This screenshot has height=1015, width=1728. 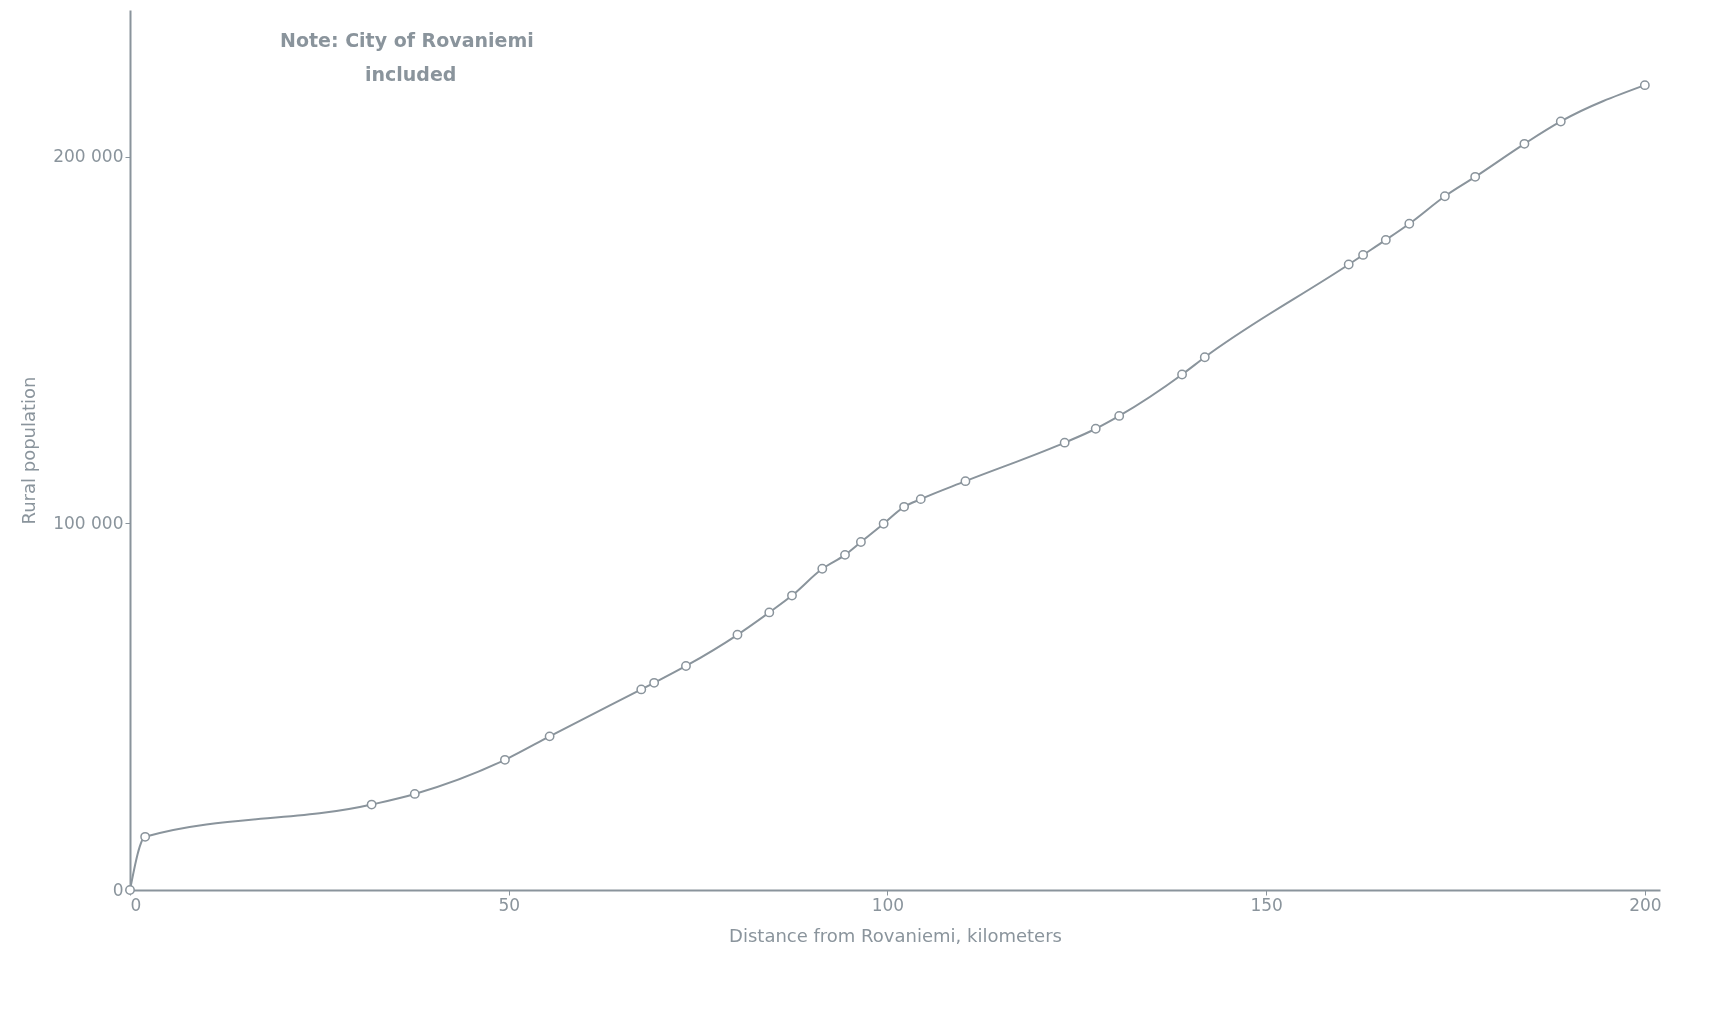 What do you see at coordinates (88, 522) in the screenshot?
I see `y-tick-label: 100 000` at bounding box center [88, 522].